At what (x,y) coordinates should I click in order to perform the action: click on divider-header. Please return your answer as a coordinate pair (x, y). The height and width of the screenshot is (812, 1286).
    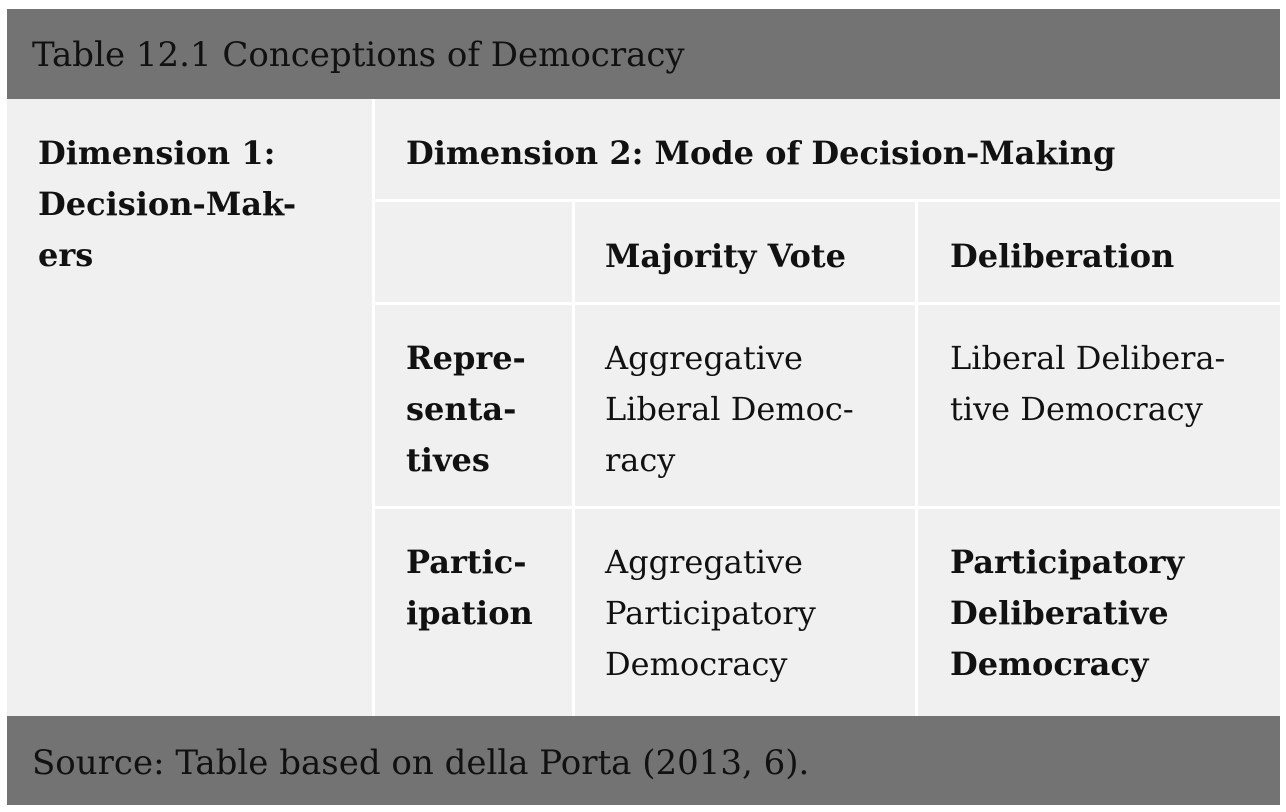
    Looking at the image, I should click on (827, 200).